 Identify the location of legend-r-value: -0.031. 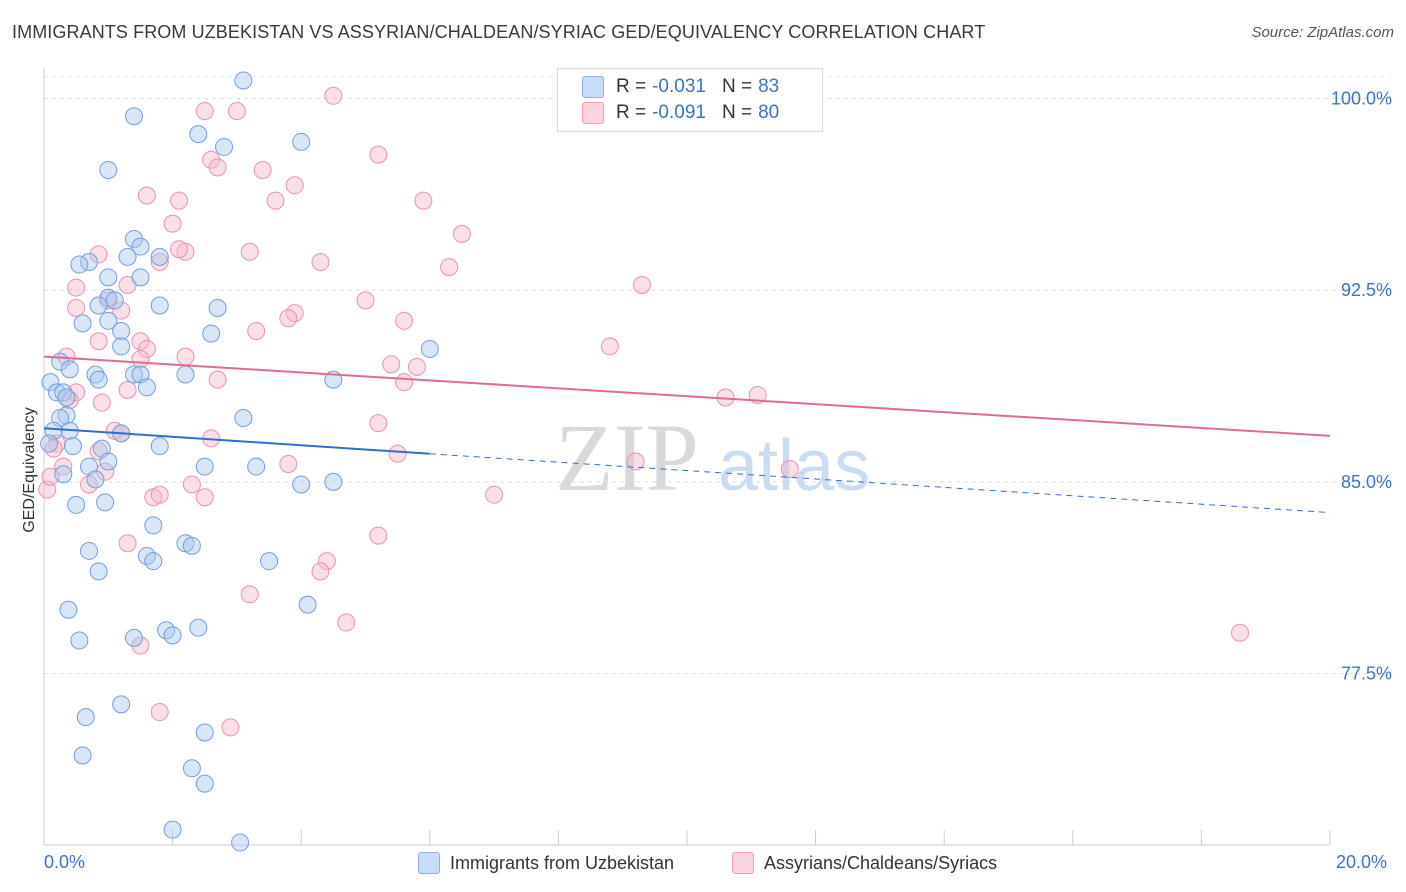
(679, 86).